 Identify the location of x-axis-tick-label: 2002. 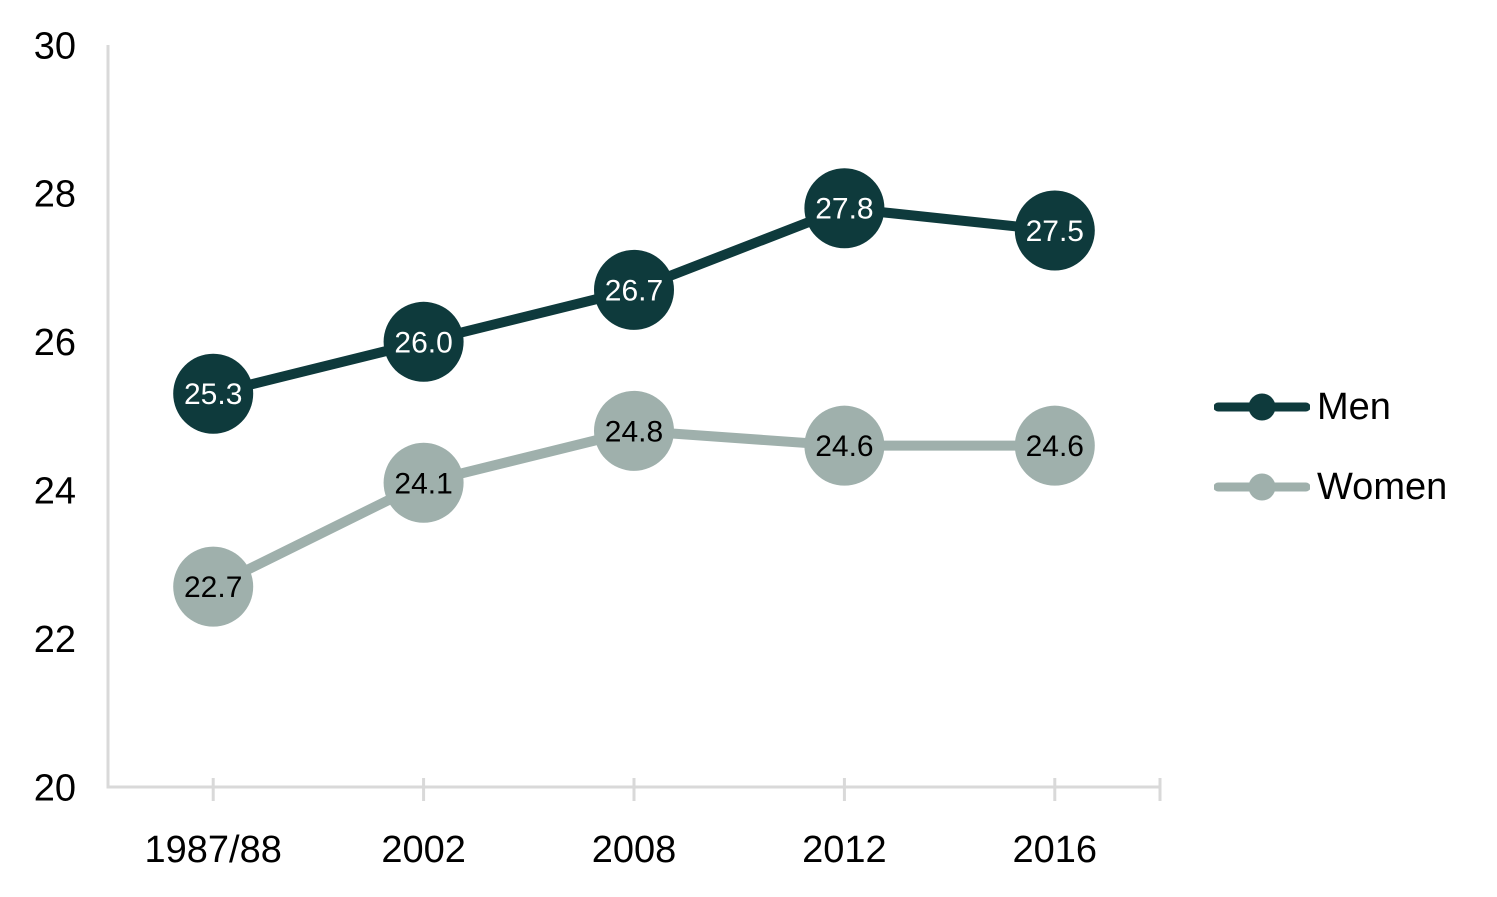
(423, 850).